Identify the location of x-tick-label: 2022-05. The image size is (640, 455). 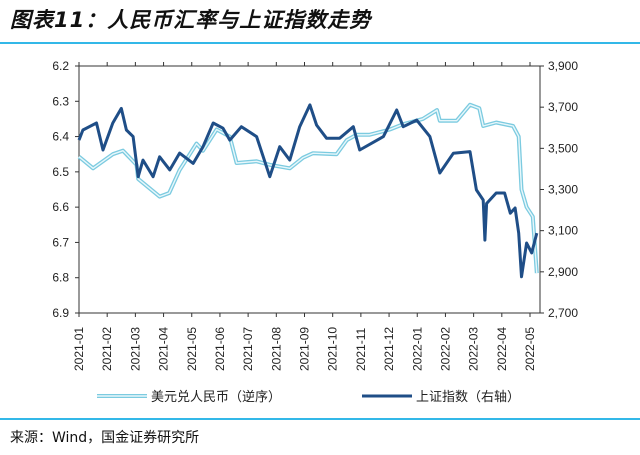
(530, 349).